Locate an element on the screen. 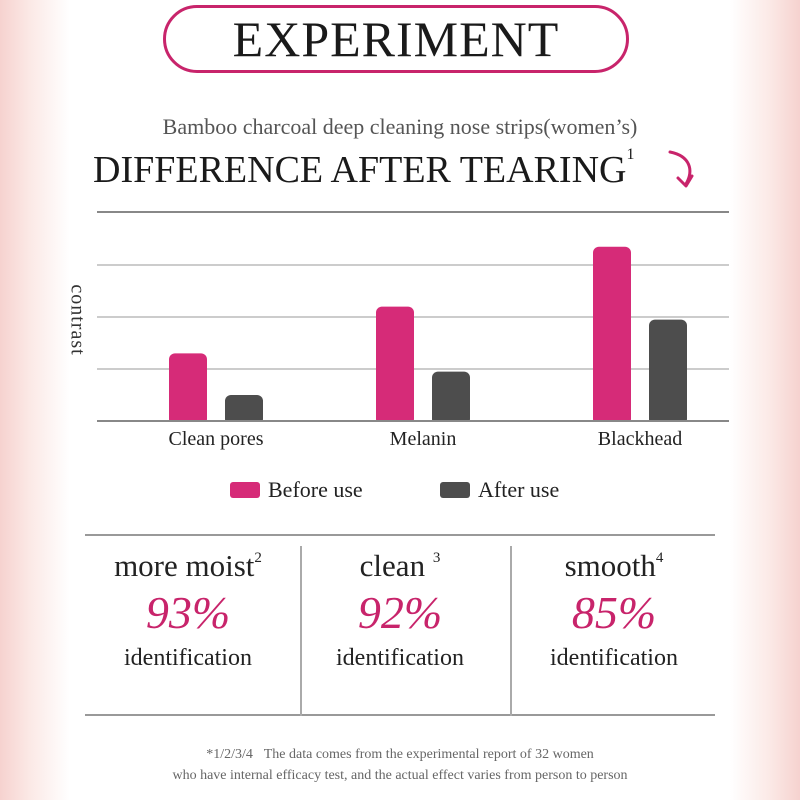 The image size is (800, 800). stat-clean: clean 3 92% identification is located at coordinates (400, 610).